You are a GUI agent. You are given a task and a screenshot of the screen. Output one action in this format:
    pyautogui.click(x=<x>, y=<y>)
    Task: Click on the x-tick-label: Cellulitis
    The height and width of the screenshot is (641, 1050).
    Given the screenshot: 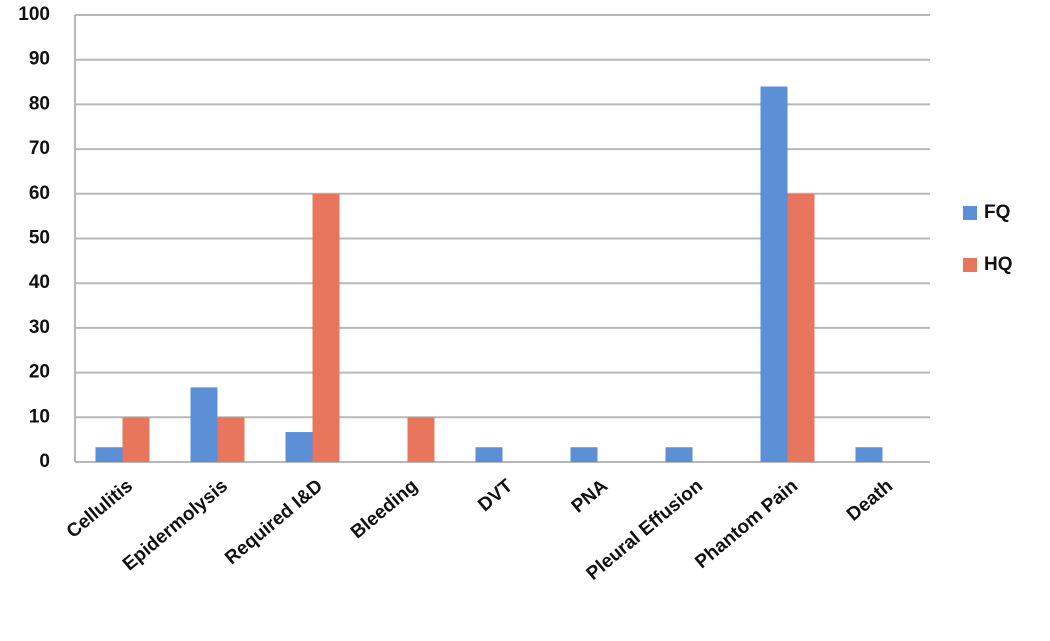 What is the action you would take?
    pyautogui.click(x=100, y=509)
    